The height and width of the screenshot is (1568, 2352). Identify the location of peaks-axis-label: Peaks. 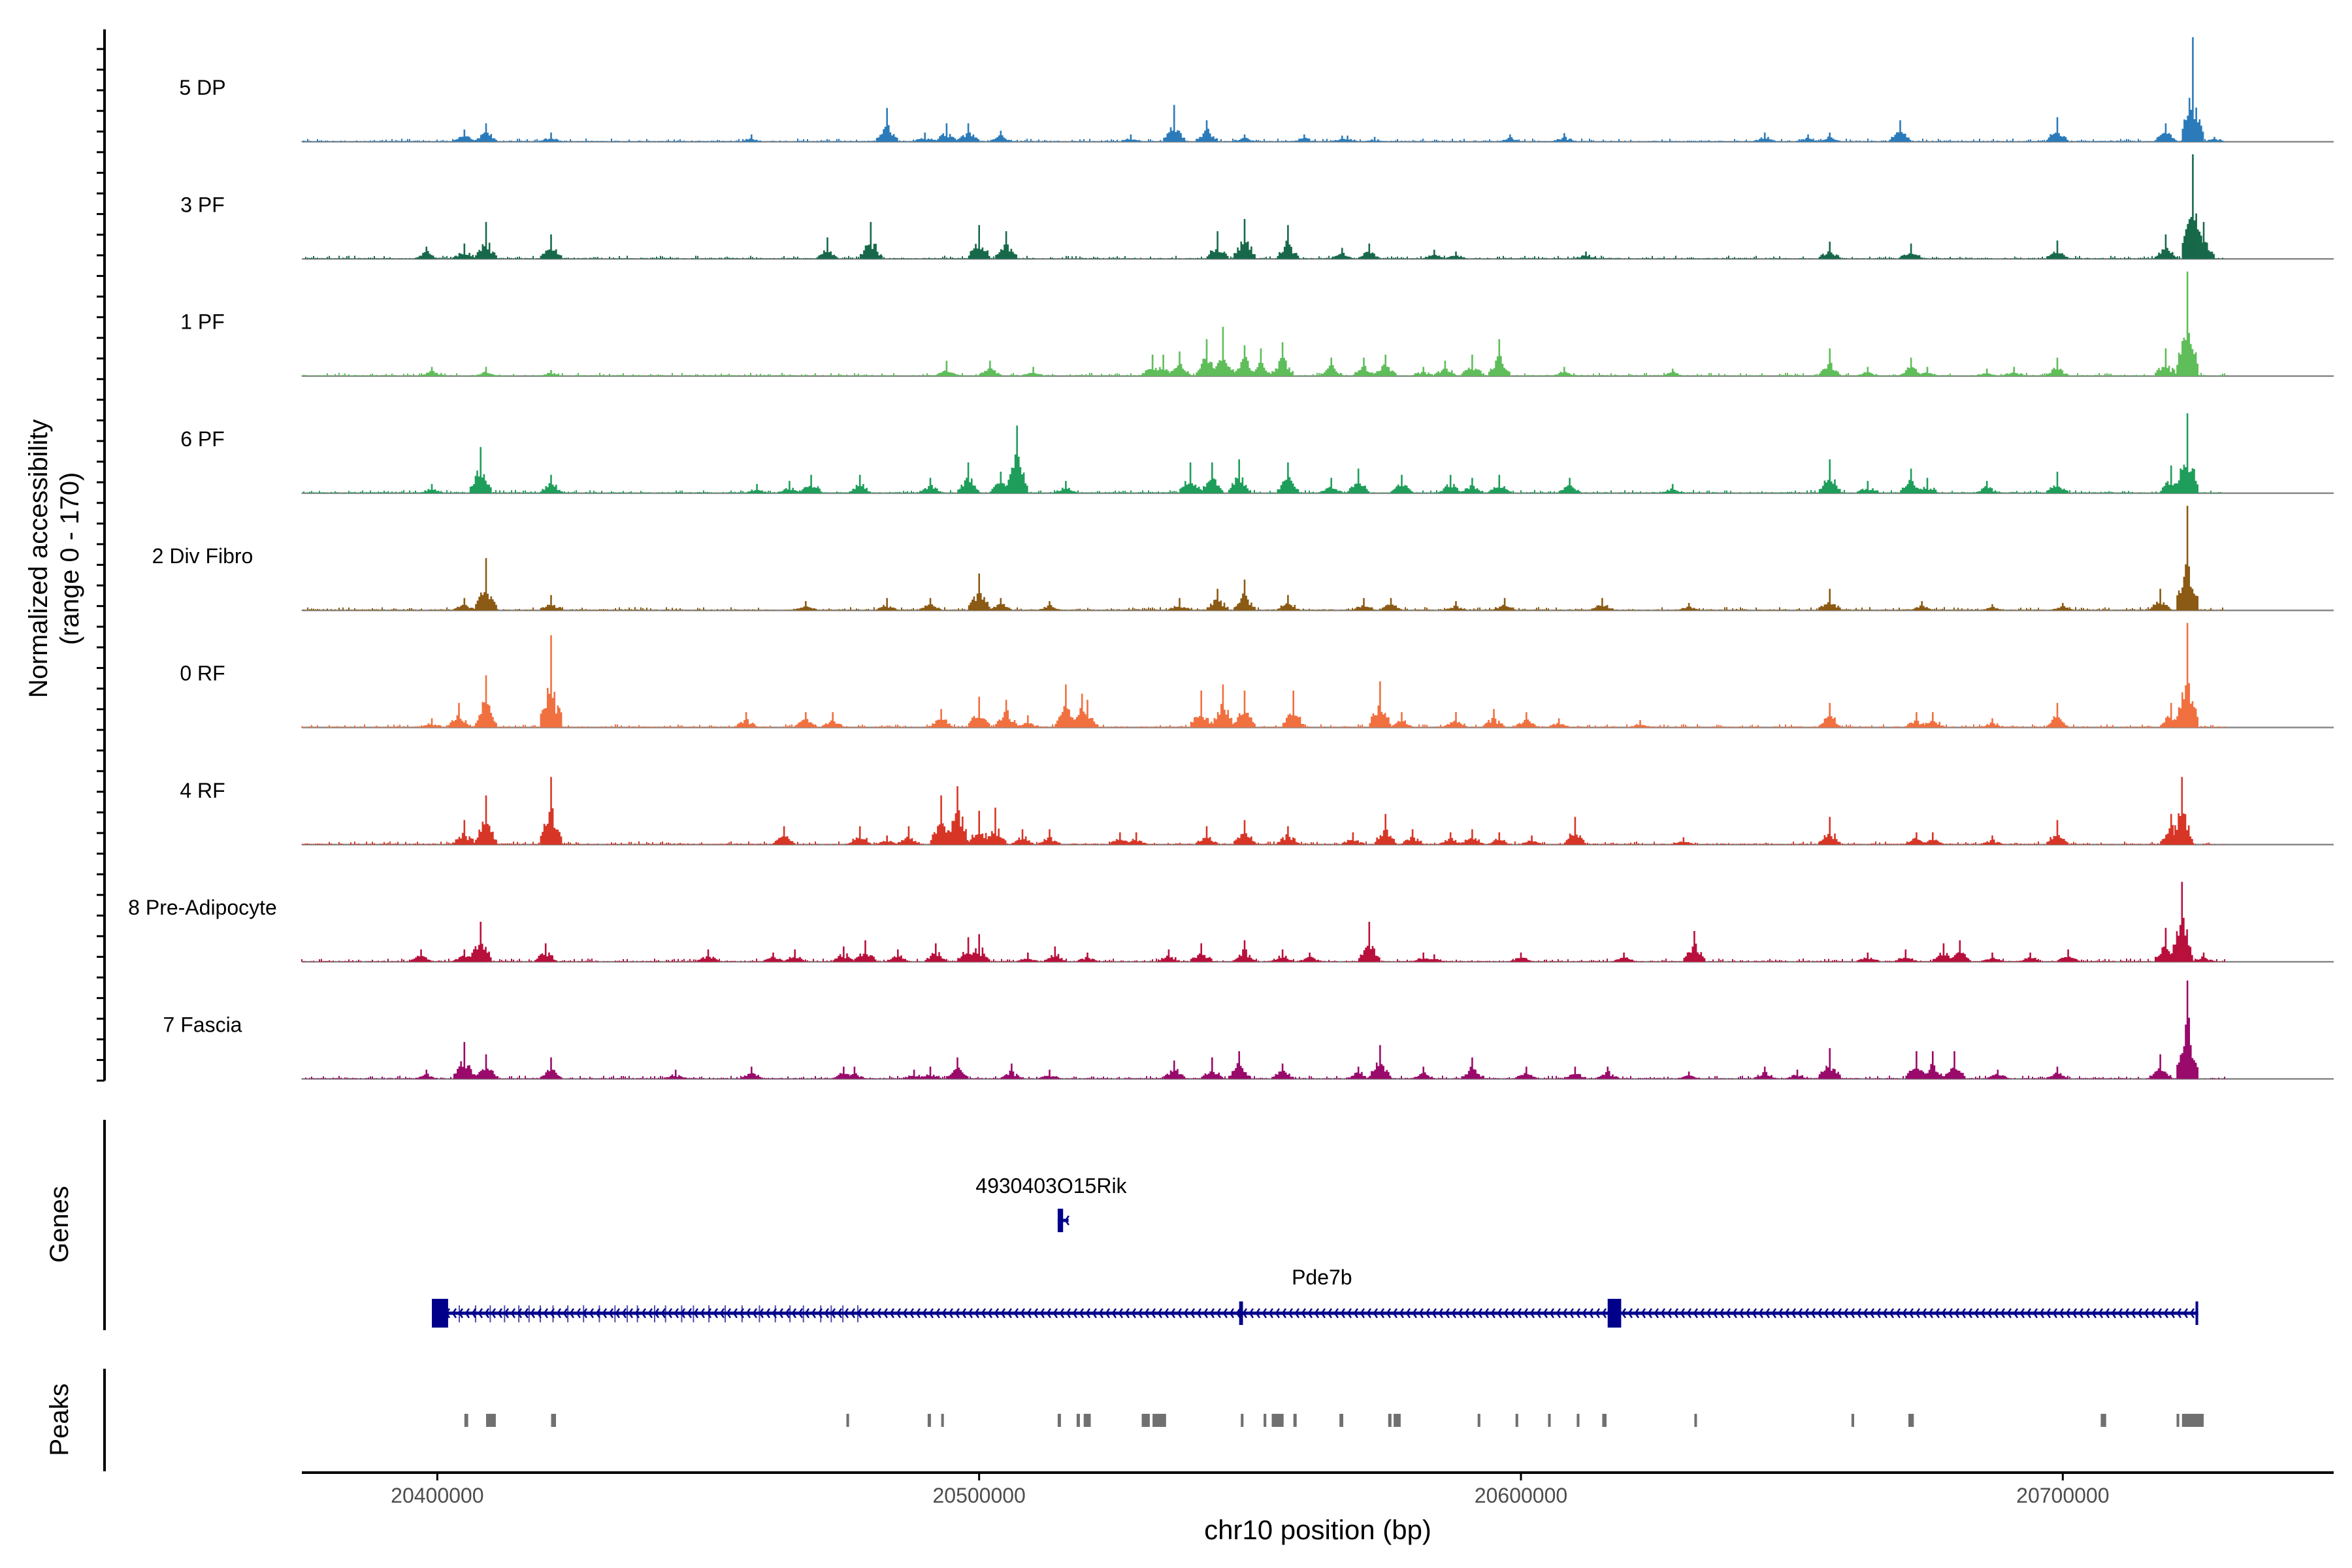
(59, 1419).